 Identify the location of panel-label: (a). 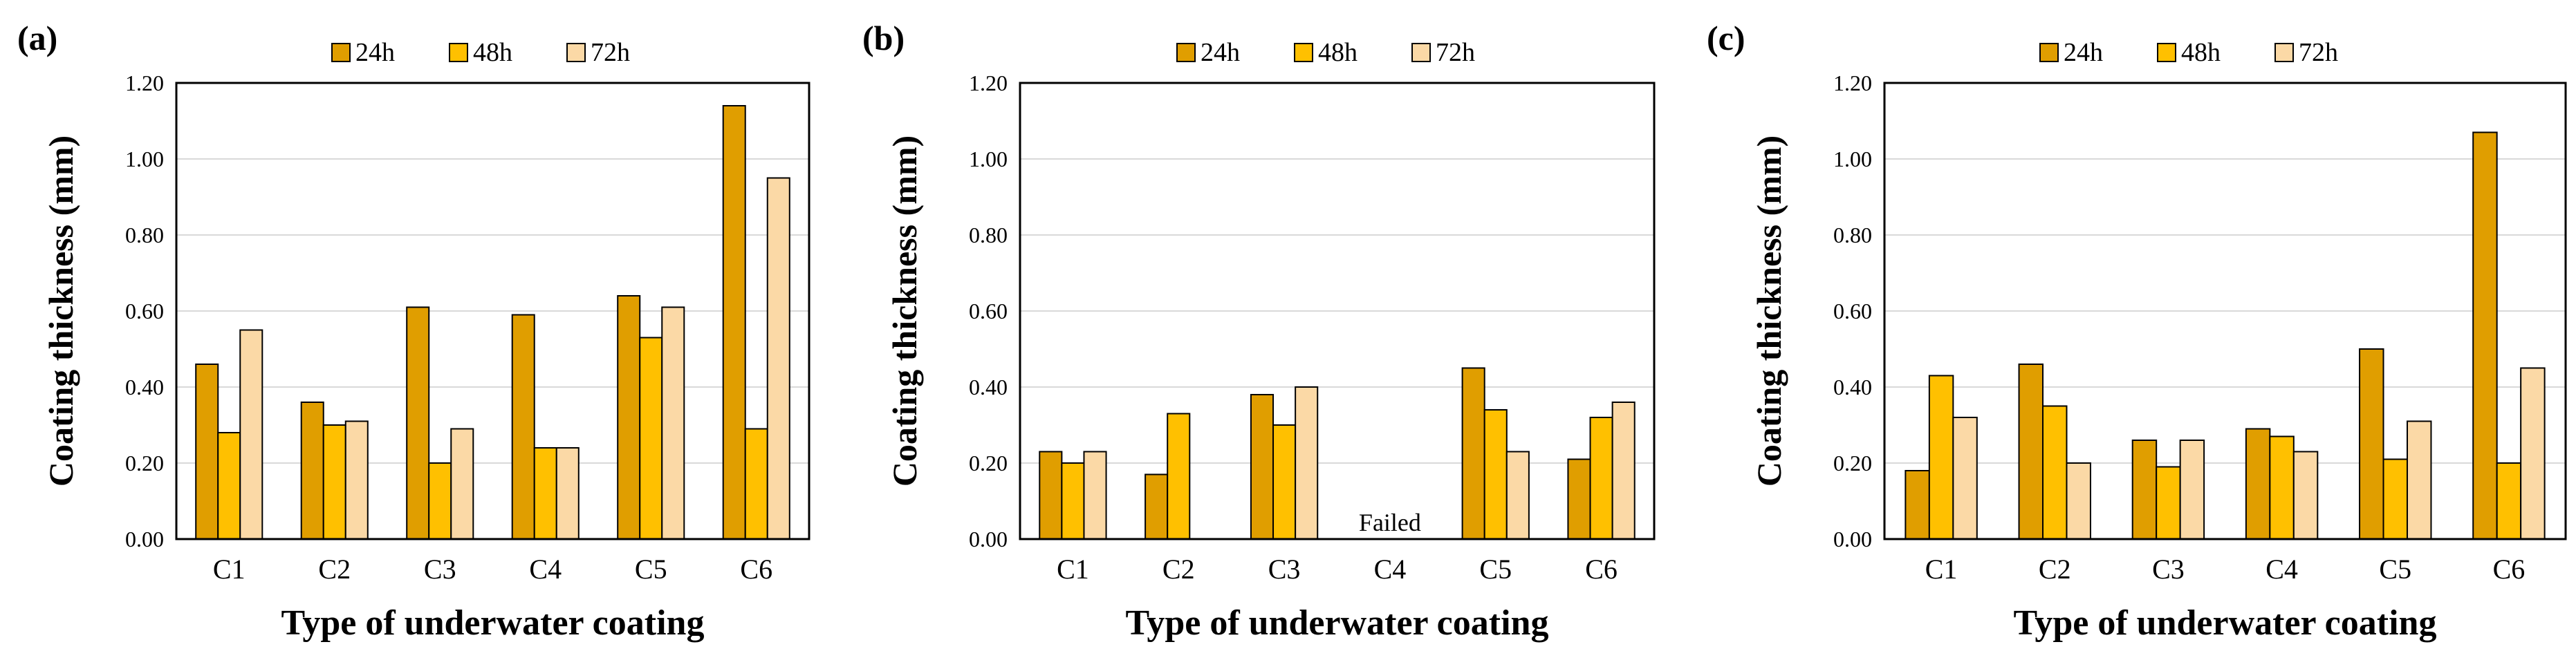
(37, 38).